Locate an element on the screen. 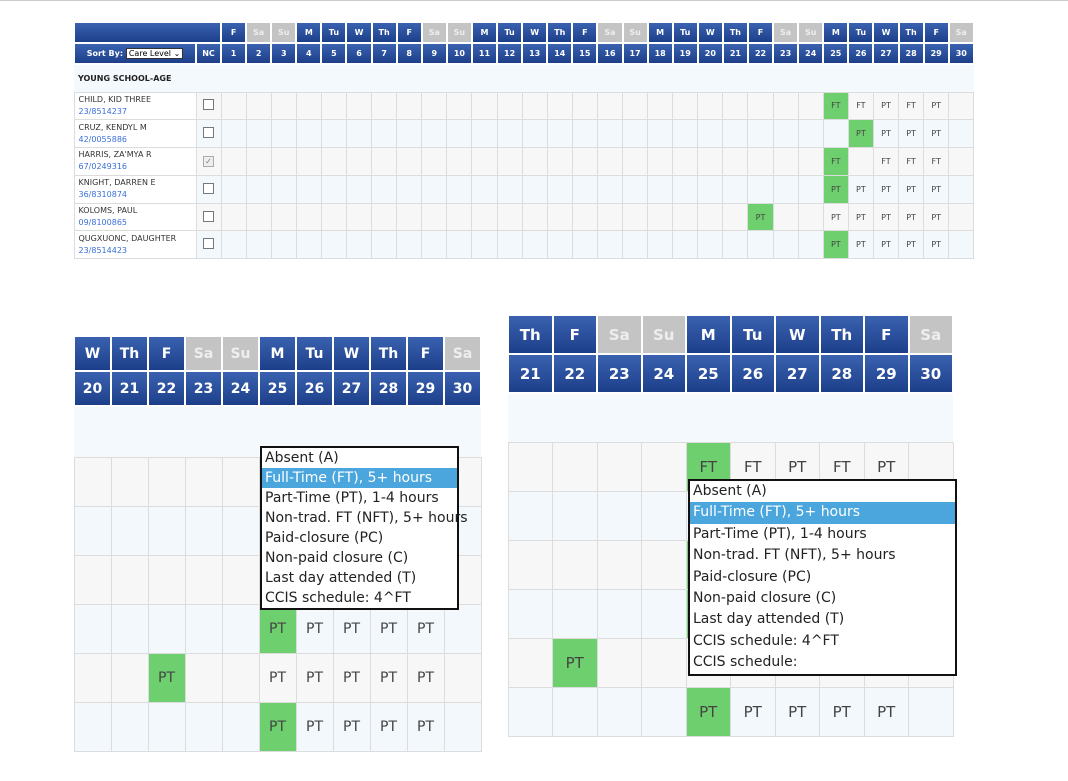  nc-checkbox: ✓ is located at coordinates (208, 161).